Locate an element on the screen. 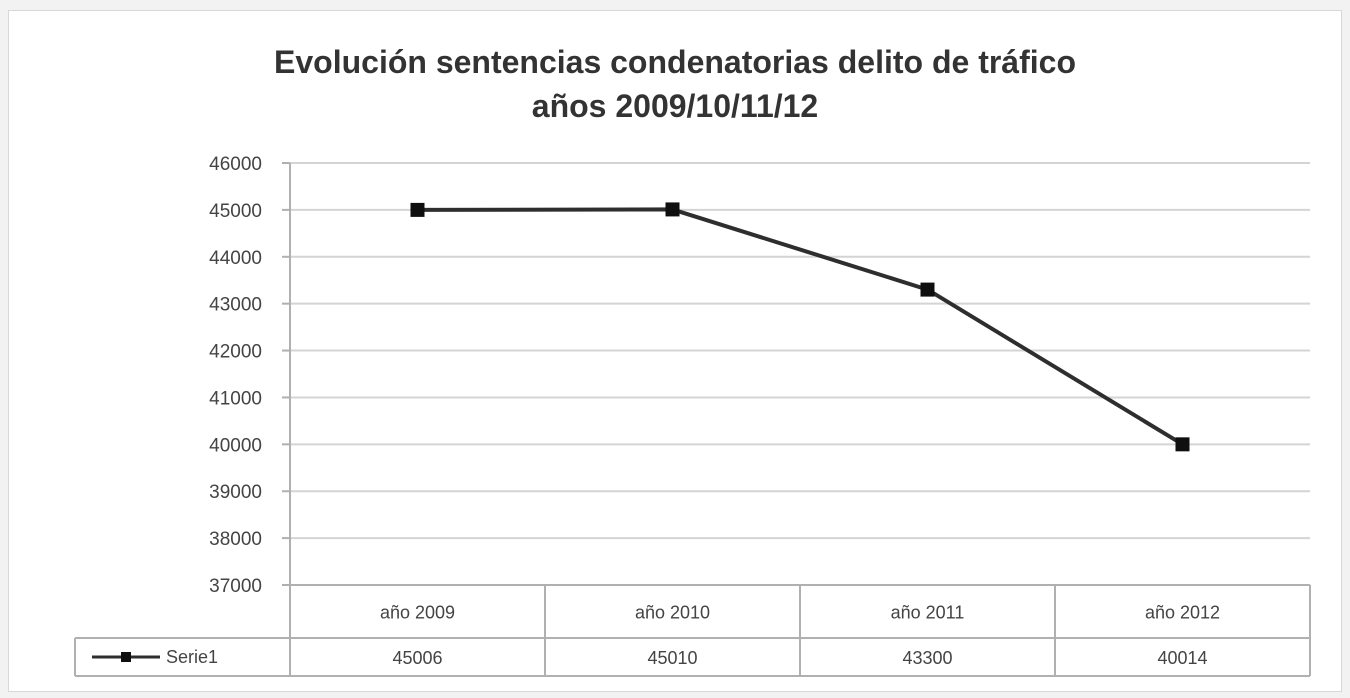 The height and width of the screenshot is (698, 1350). table-value-cell: 45010 is located at coordinates (672, 658).